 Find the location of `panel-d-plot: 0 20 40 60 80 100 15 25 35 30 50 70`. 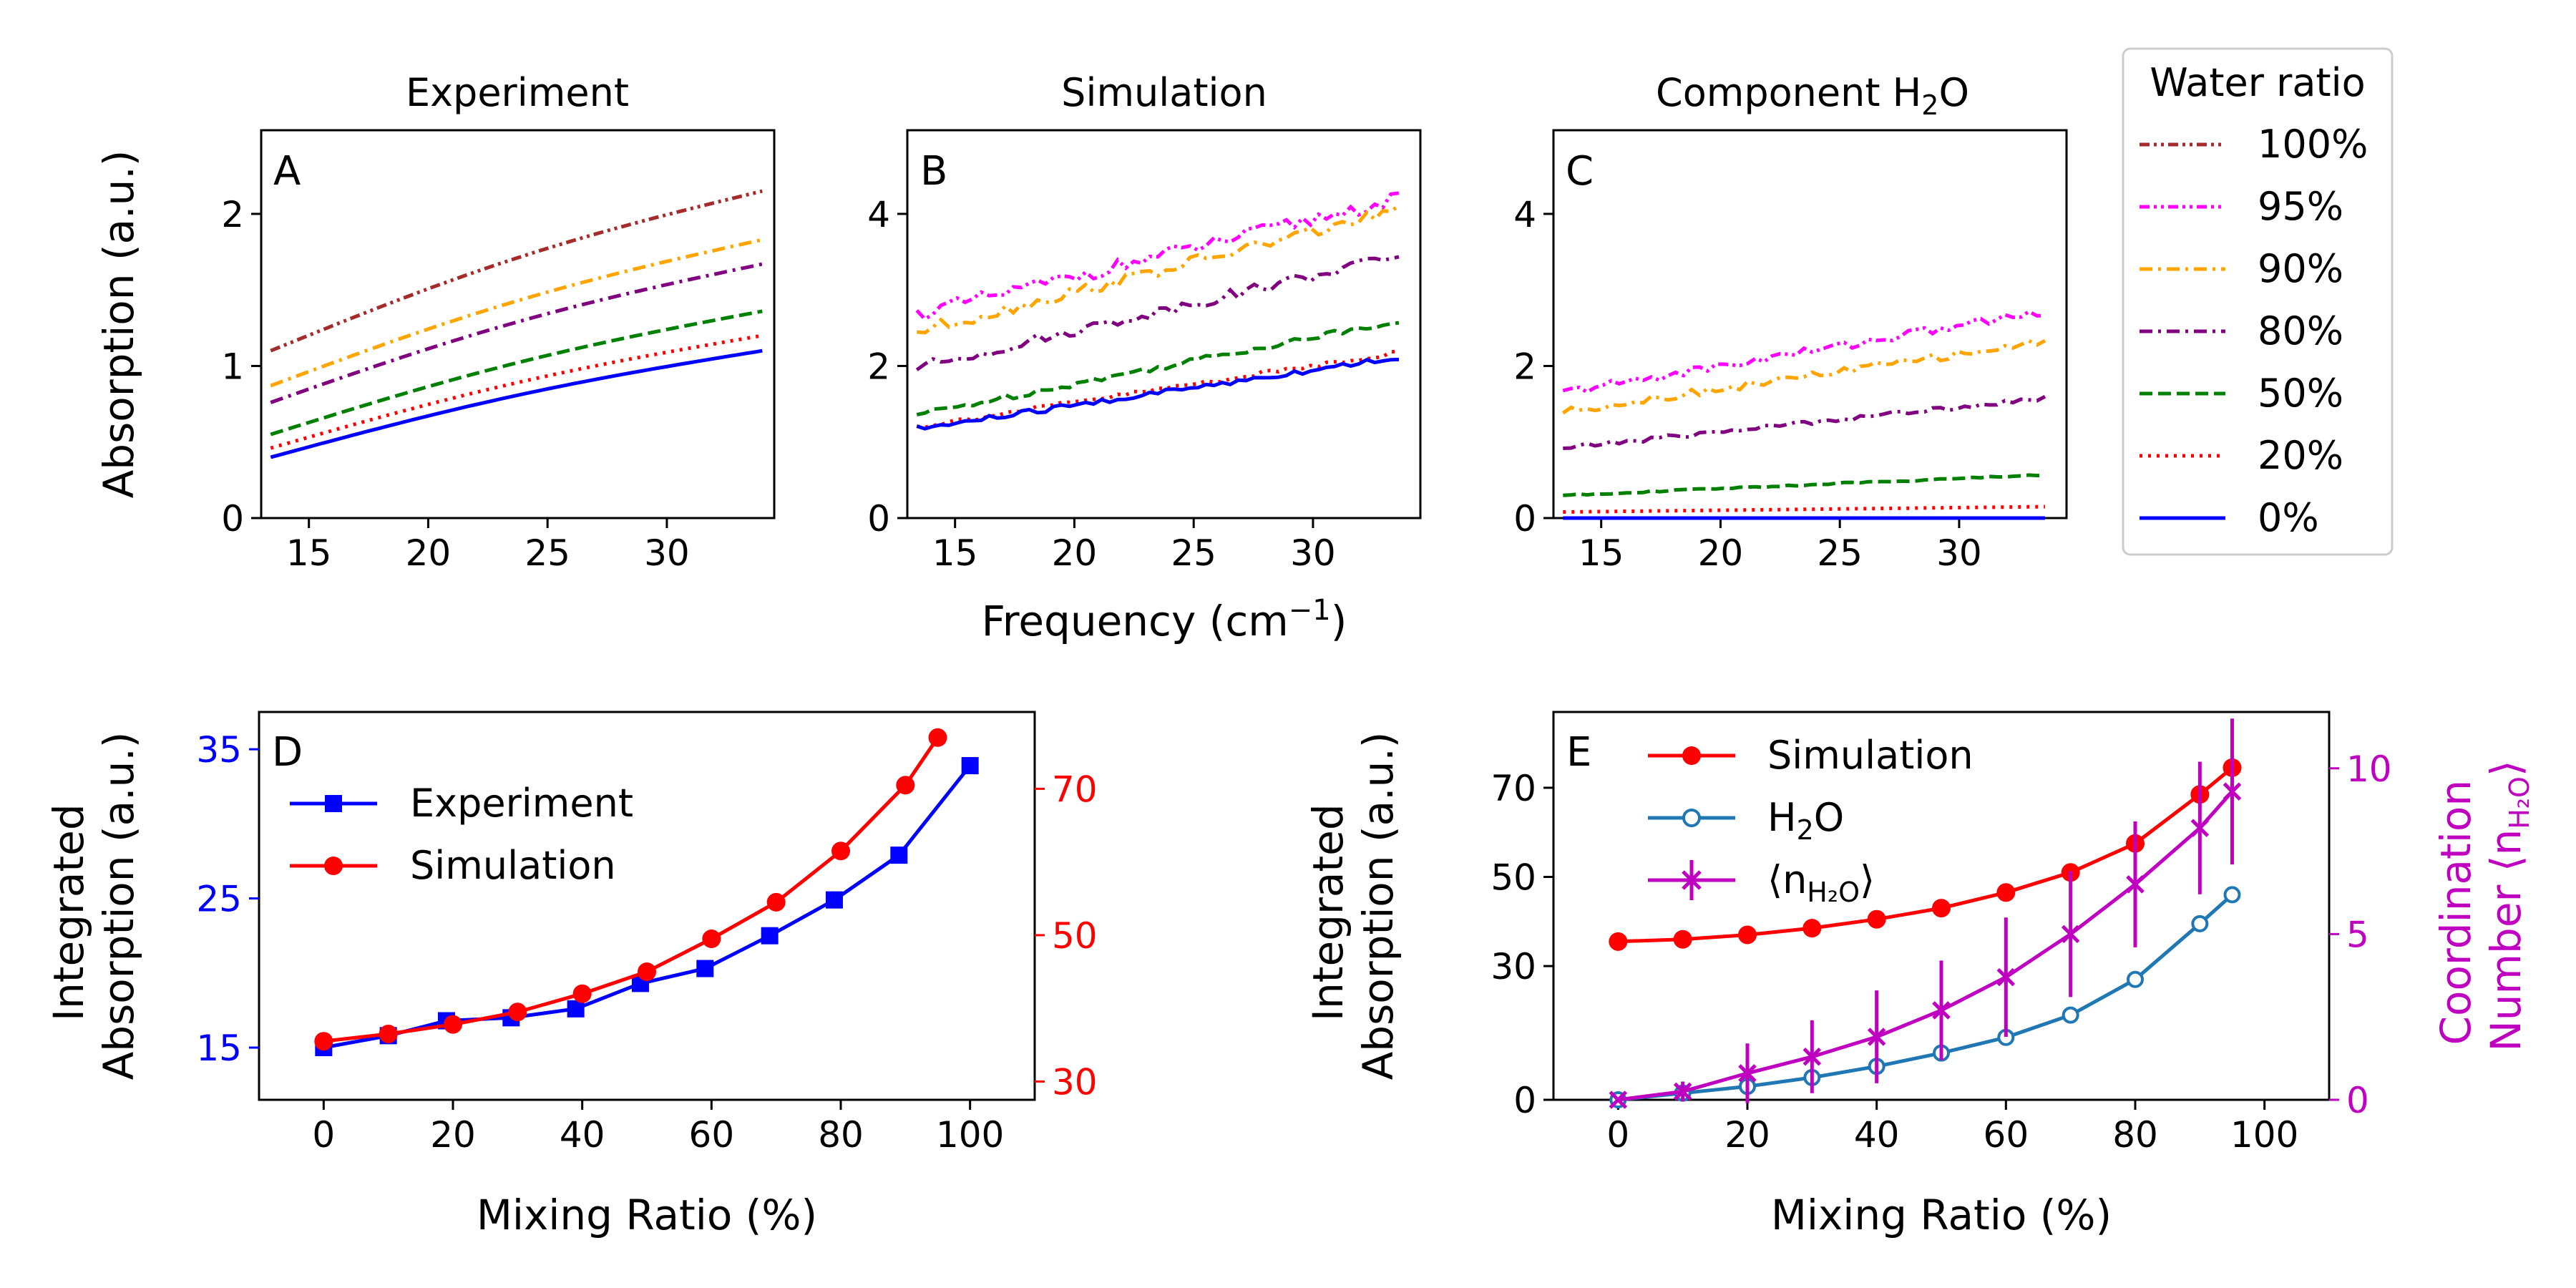

panel-d-plot: 0 20 40 60 80 100 15 25 35 30 50 70 is located at coordinates (647, 942).